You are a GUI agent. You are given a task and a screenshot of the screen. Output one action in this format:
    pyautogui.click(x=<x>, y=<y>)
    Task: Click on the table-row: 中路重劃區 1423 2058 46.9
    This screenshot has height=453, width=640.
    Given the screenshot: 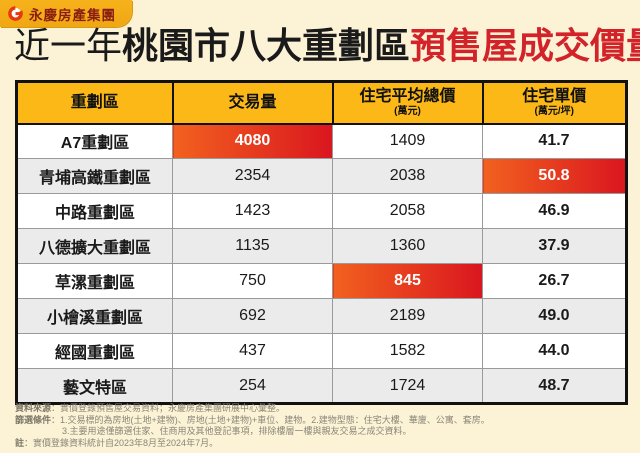 What is the action you would take?
    pyautogui.click(x=321, y=211)
    